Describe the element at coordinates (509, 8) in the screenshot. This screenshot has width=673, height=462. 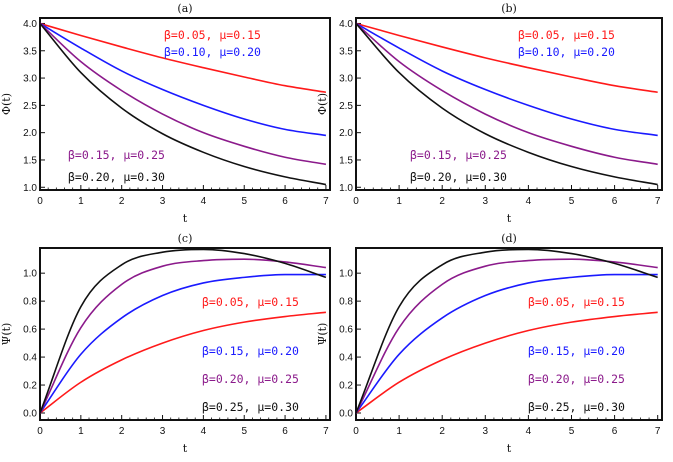
I see `panel-title: (b)` at that location.